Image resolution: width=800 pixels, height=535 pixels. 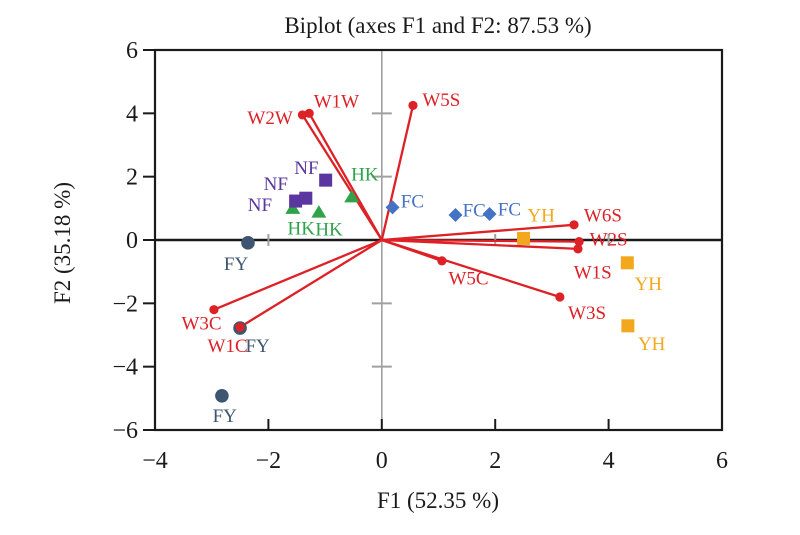 I want to click on vector-W1W-label: W1W, so click(x=336, y=102).